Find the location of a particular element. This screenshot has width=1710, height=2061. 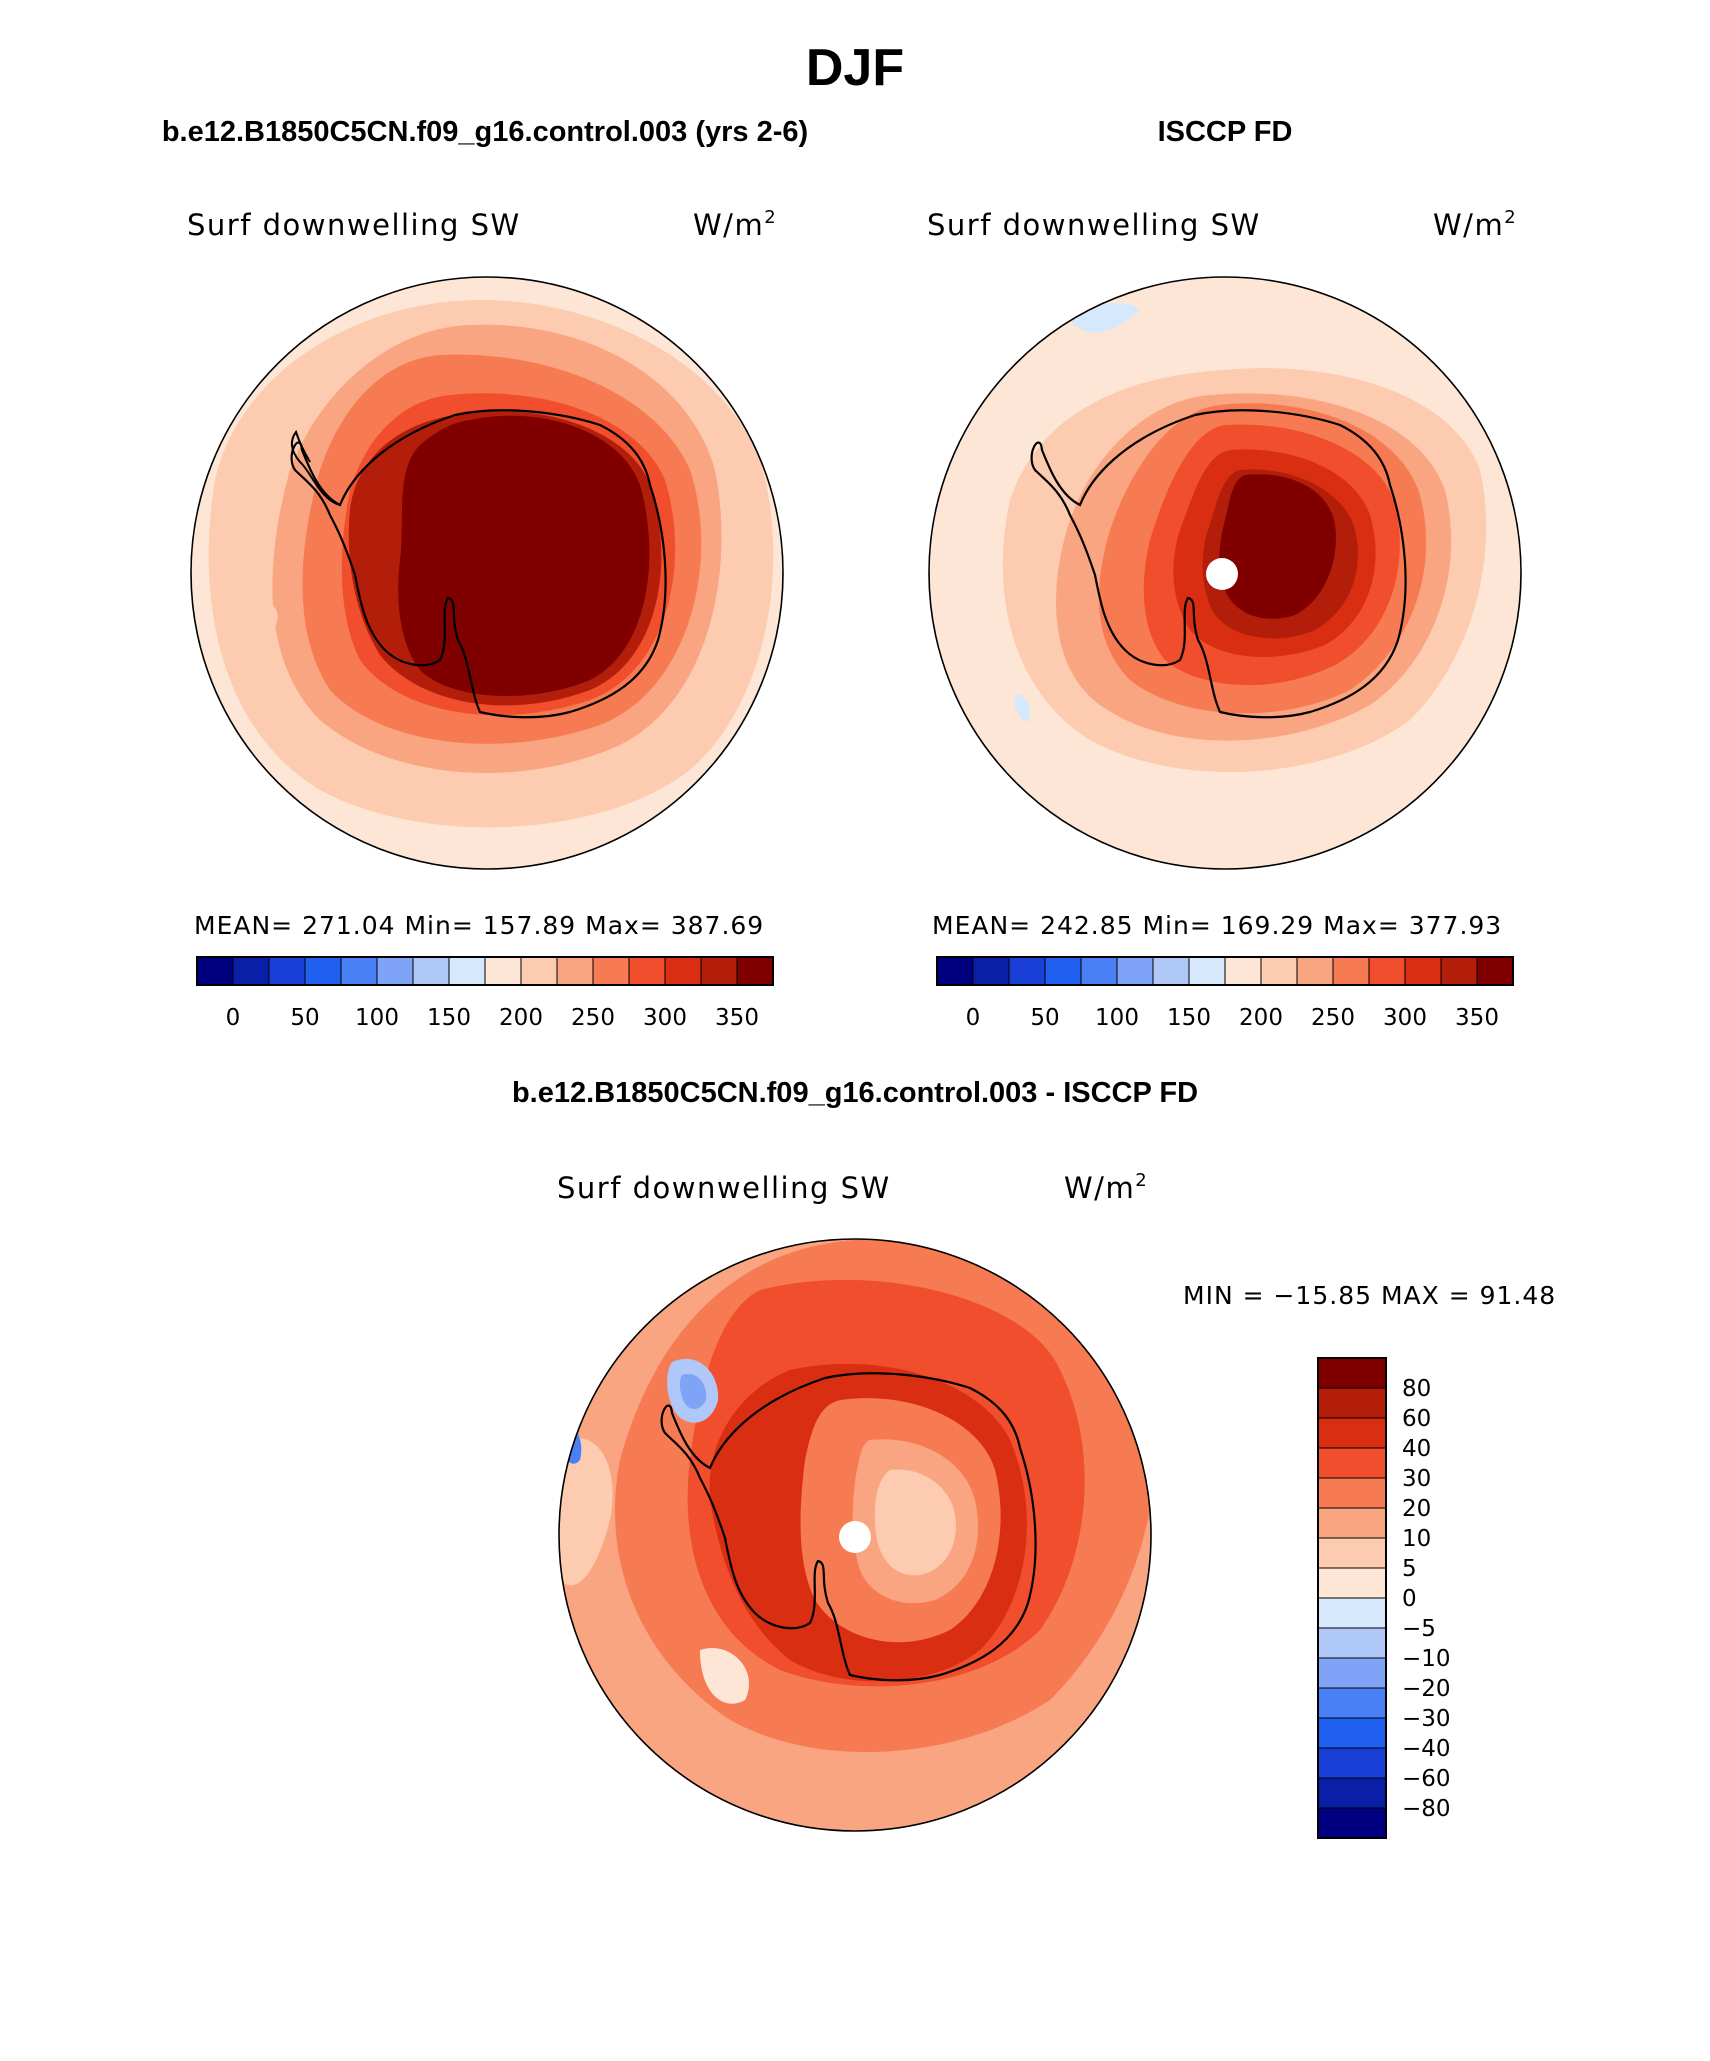

panel-b-map-border is located at coordinates (1225, 573).